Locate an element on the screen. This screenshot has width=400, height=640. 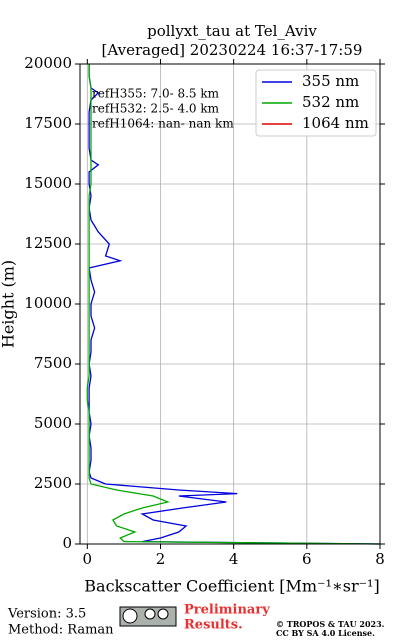
copyright-text: © TROPOS & TAU 2023. is located at coordinates (330, 624).